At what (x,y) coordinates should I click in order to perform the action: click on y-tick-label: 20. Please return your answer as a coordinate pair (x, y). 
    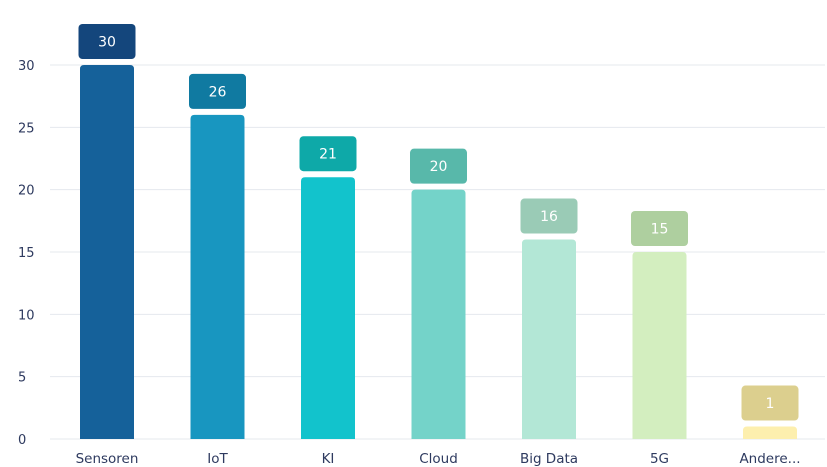
    Looking at the image, I should click on (26, 191).